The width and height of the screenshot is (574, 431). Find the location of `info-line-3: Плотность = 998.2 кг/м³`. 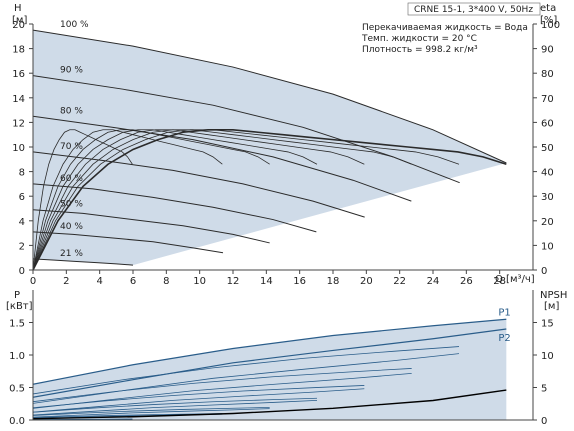

info-line-3: Плотность = 998.2 кг/м³ is located at coordinates (420, 50).